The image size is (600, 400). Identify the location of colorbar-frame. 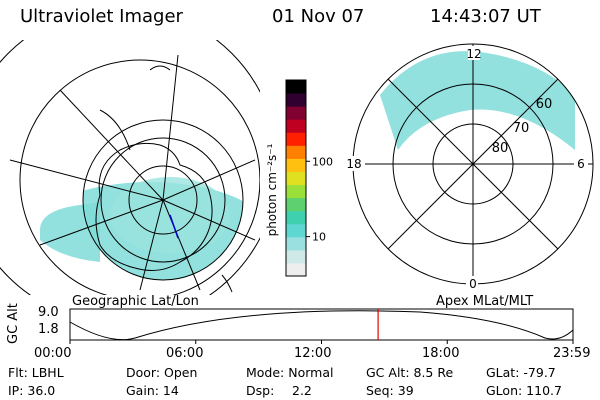
(296, 178).